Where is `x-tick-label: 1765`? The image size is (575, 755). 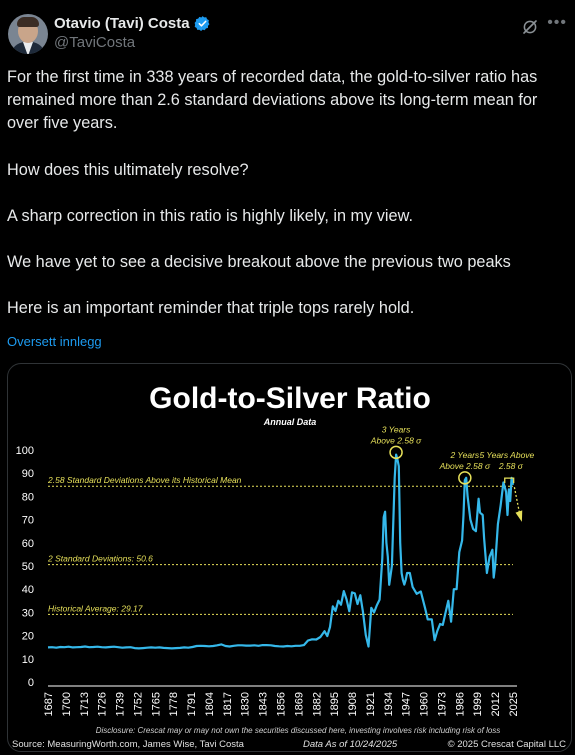
x-tick-label: 1765 is located at coordinates (156, 704).